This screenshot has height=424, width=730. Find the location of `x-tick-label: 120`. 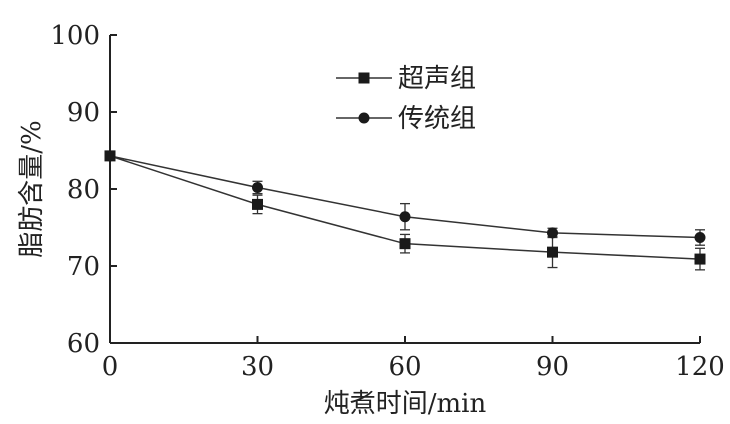

x-tick-label: 120 is located at coordinates (700, 367).